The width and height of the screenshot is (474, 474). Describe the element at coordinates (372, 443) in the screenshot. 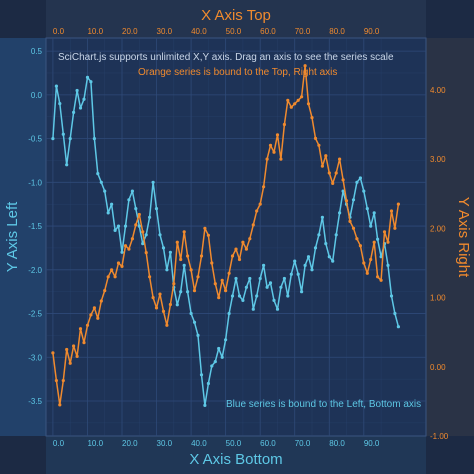

I see `x-bottom-tick-label: 90.0` at that location.